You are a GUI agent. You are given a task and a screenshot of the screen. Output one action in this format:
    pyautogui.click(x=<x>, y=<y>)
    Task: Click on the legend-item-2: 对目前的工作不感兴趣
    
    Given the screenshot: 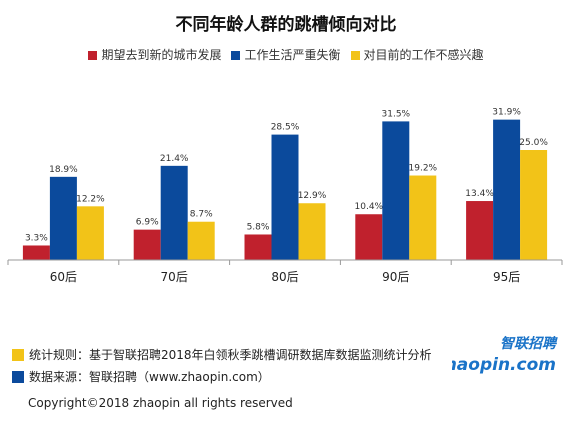 What is the action you would take?
    pyautogui.click(x=417, y=54)
    